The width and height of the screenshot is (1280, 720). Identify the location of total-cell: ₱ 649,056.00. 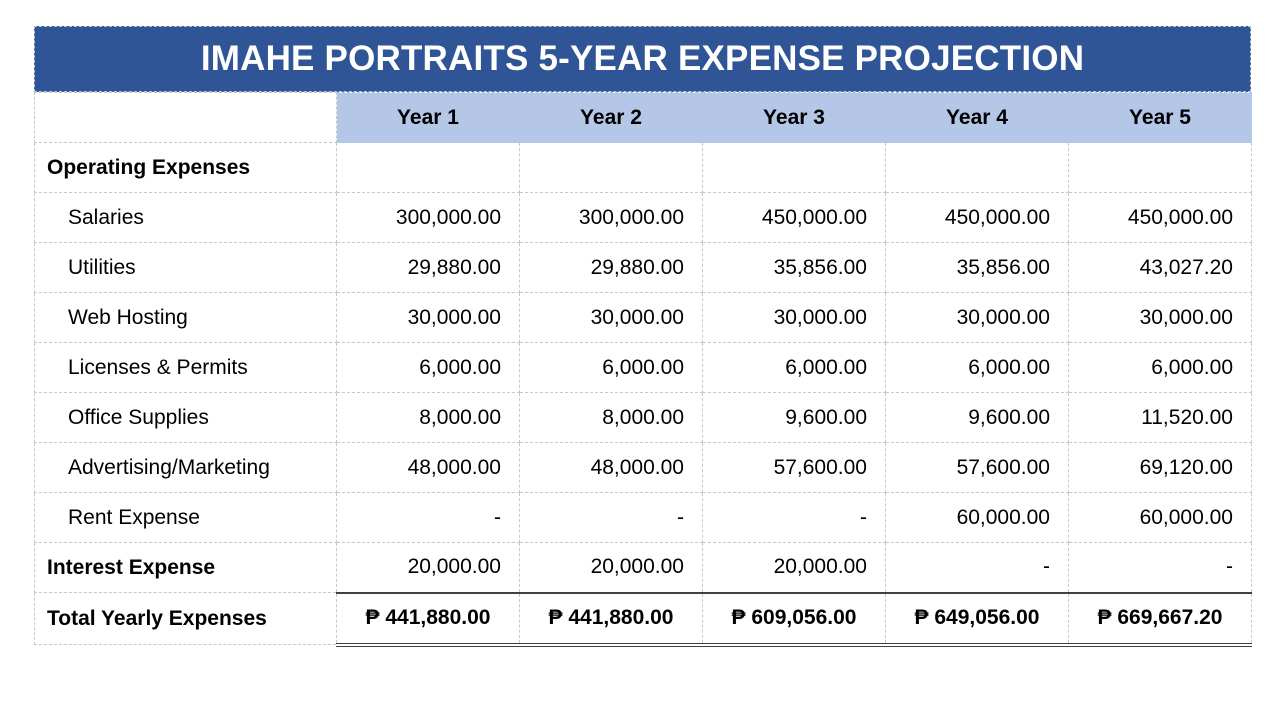
(977, 619).